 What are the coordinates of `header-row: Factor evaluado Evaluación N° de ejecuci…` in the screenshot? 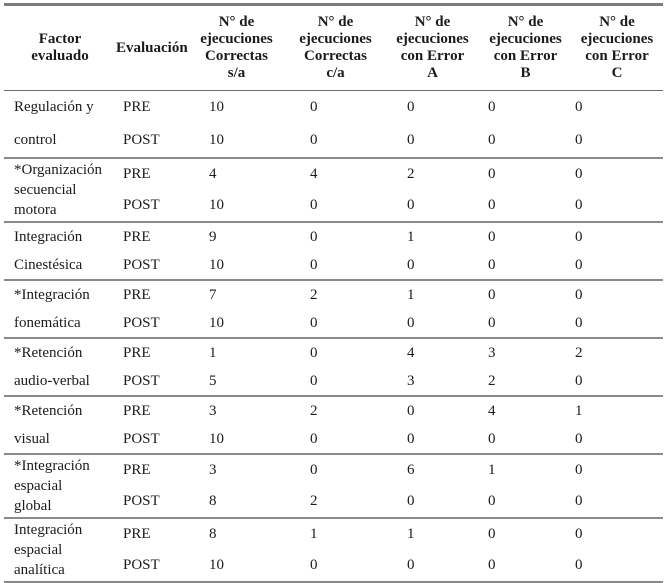 It's located at (333, 47).